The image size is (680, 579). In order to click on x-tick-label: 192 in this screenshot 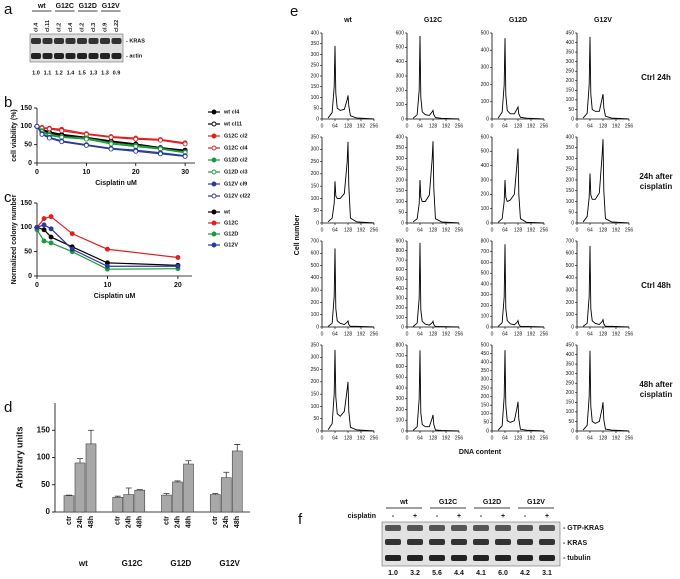, I will do `click(361, 126)`.